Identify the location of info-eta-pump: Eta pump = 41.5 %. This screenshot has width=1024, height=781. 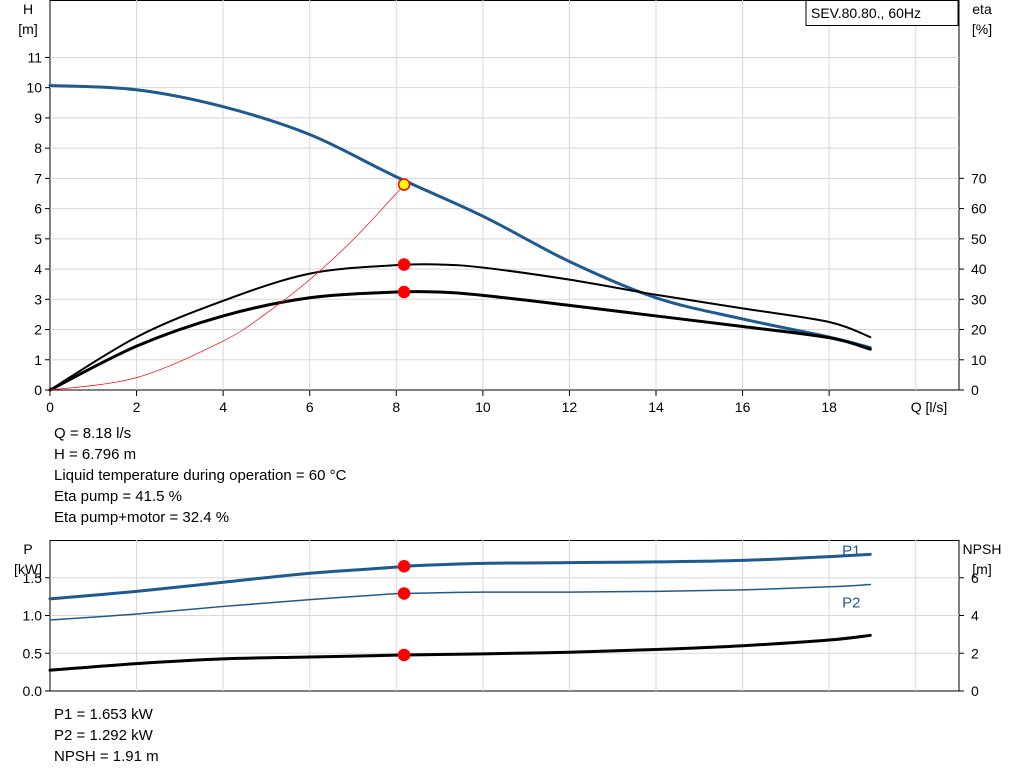
(118, 496).